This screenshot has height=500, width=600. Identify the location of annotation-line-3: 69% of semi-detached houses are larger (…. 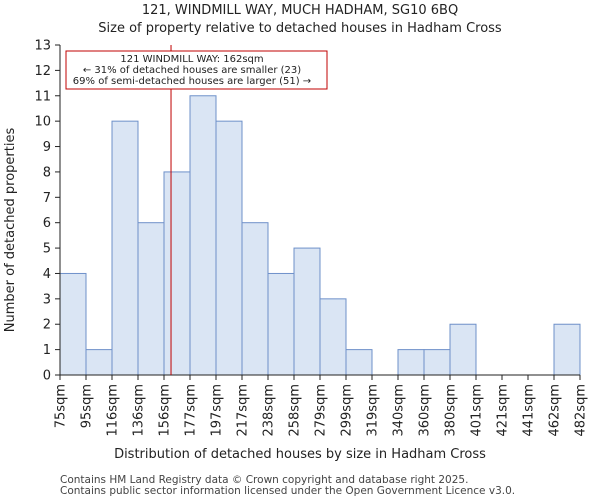
(192, 81).